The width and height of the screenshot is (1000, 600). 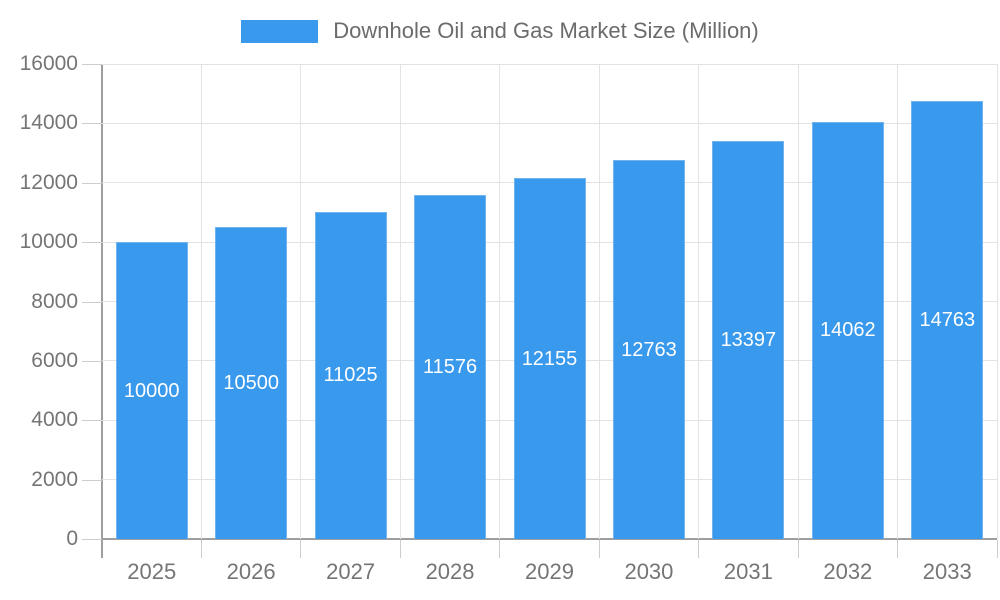 What do you see at coordinates (92, 480) in the screenshot?
I see `y-tick-2000` at bounding box center [92, 480].